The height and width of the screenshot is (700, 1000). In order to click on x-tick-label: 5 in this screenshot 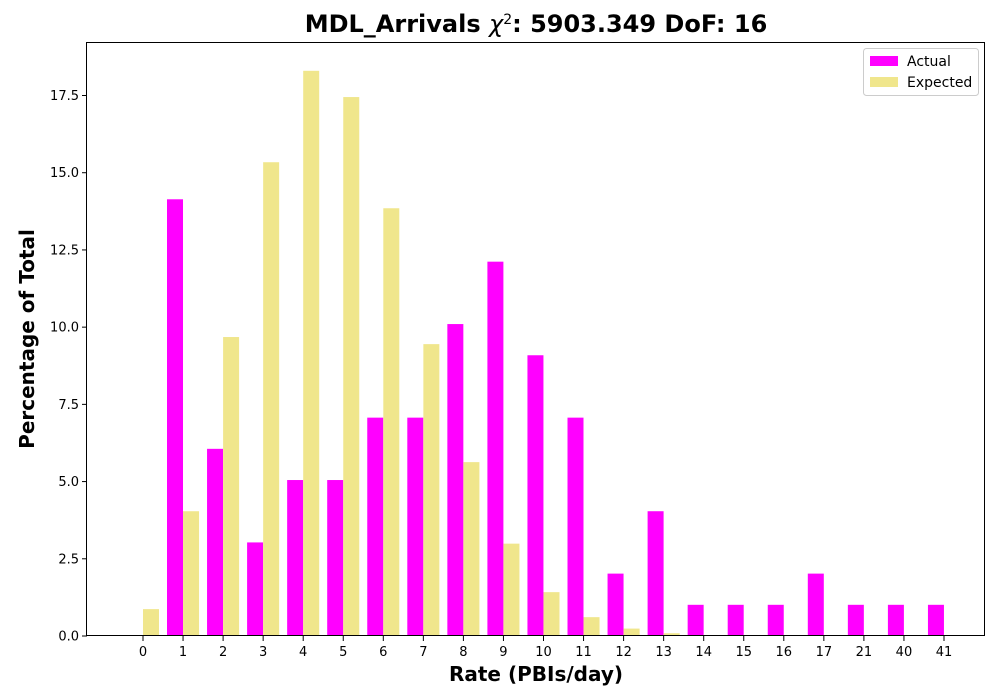, I will do `click(343, 652)`.